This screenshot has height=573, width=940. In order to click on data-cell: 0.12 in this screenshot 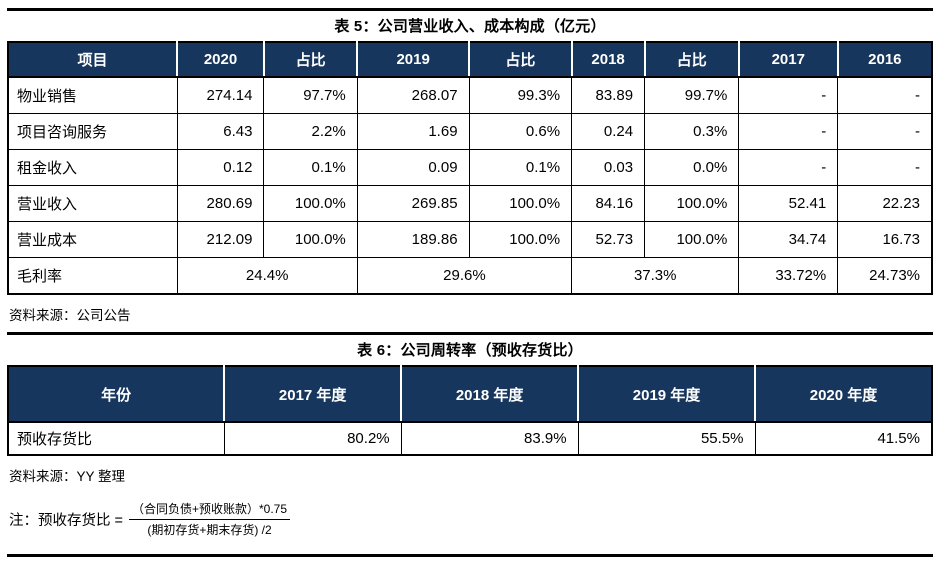, I will do `click(220, 167)`.